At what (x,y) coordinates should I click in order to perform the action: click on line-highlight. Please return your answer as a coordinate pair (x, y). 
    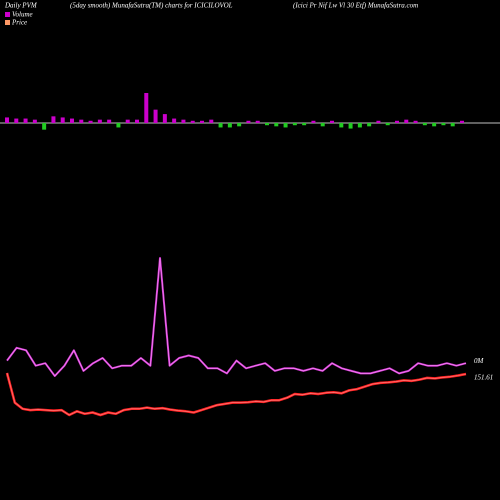
    Looking at the image, I should click on (236, 394).